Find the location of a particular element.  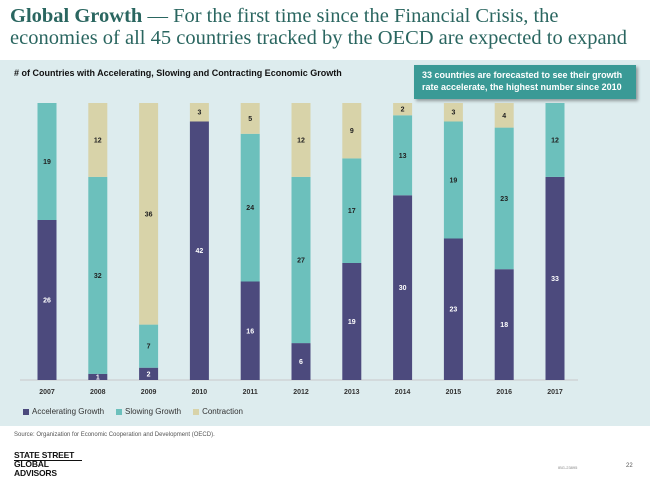

data-label-2017-slowing-growth: 12 is located at coordinates (555, 140).